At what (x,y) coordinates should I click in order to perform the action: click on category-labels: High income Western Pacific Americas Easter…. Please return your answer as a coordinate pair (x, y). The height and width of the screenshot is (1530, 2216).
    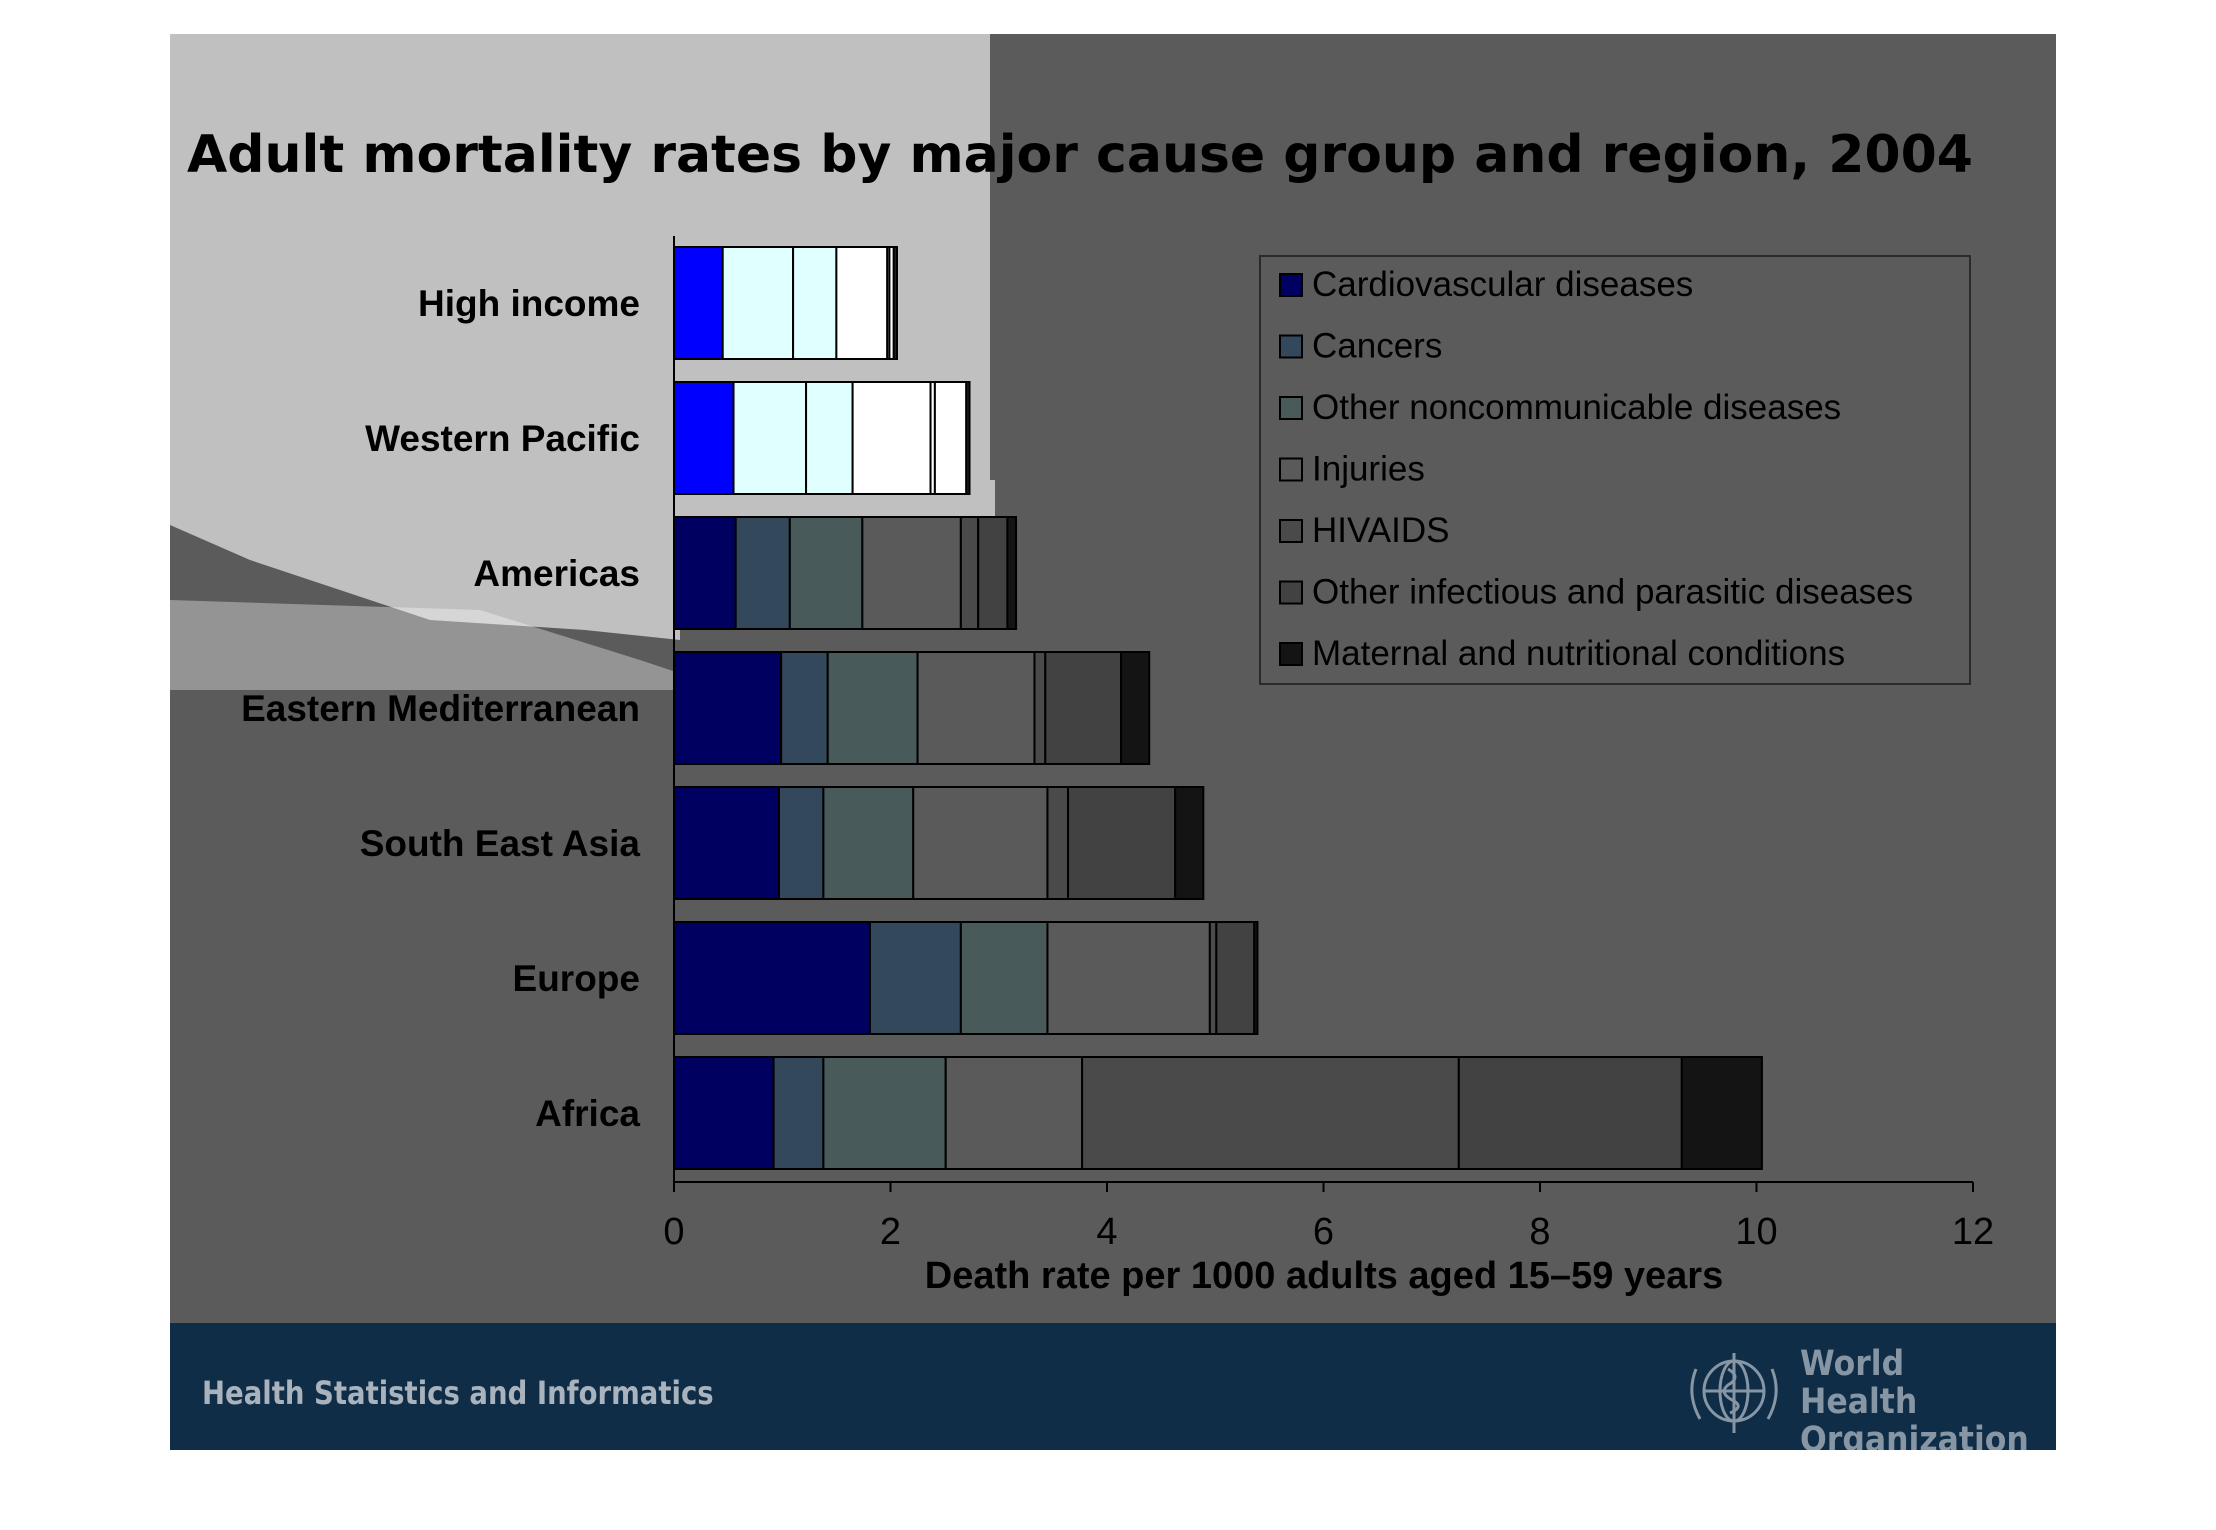
    Looking at the image, I should click on (440, 708).